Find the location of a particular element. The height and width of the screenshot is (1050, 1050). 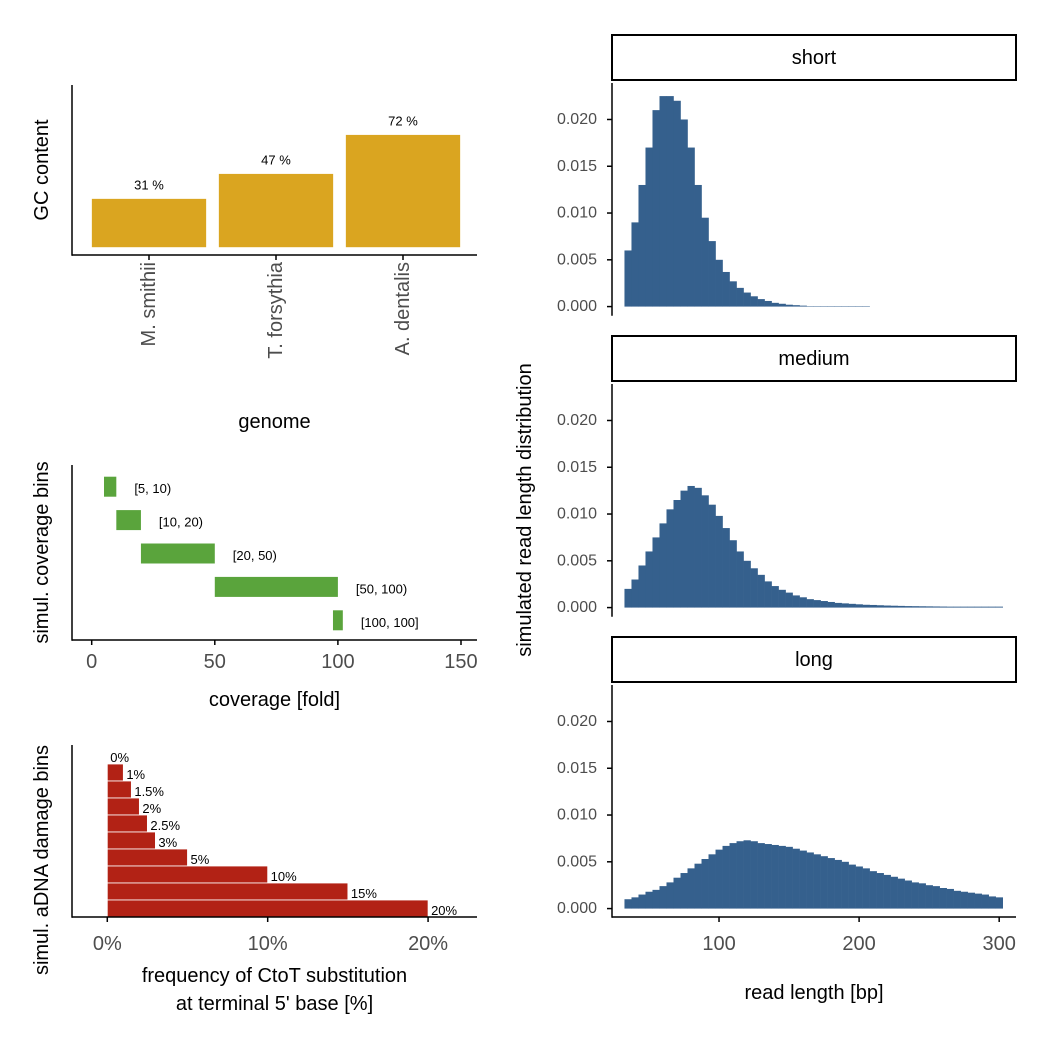

x-tick-label: 0 is located at coordinates (91, 662).